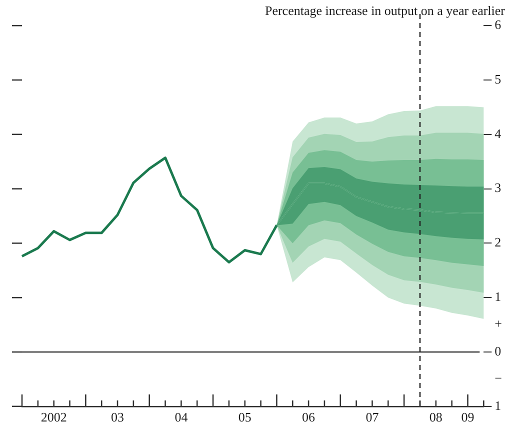 The width and height of the screenshot is (507, 432). Describe the element at coordinates (309, 417) in the screenshot. I see `x-tick-label: 06` at that location.